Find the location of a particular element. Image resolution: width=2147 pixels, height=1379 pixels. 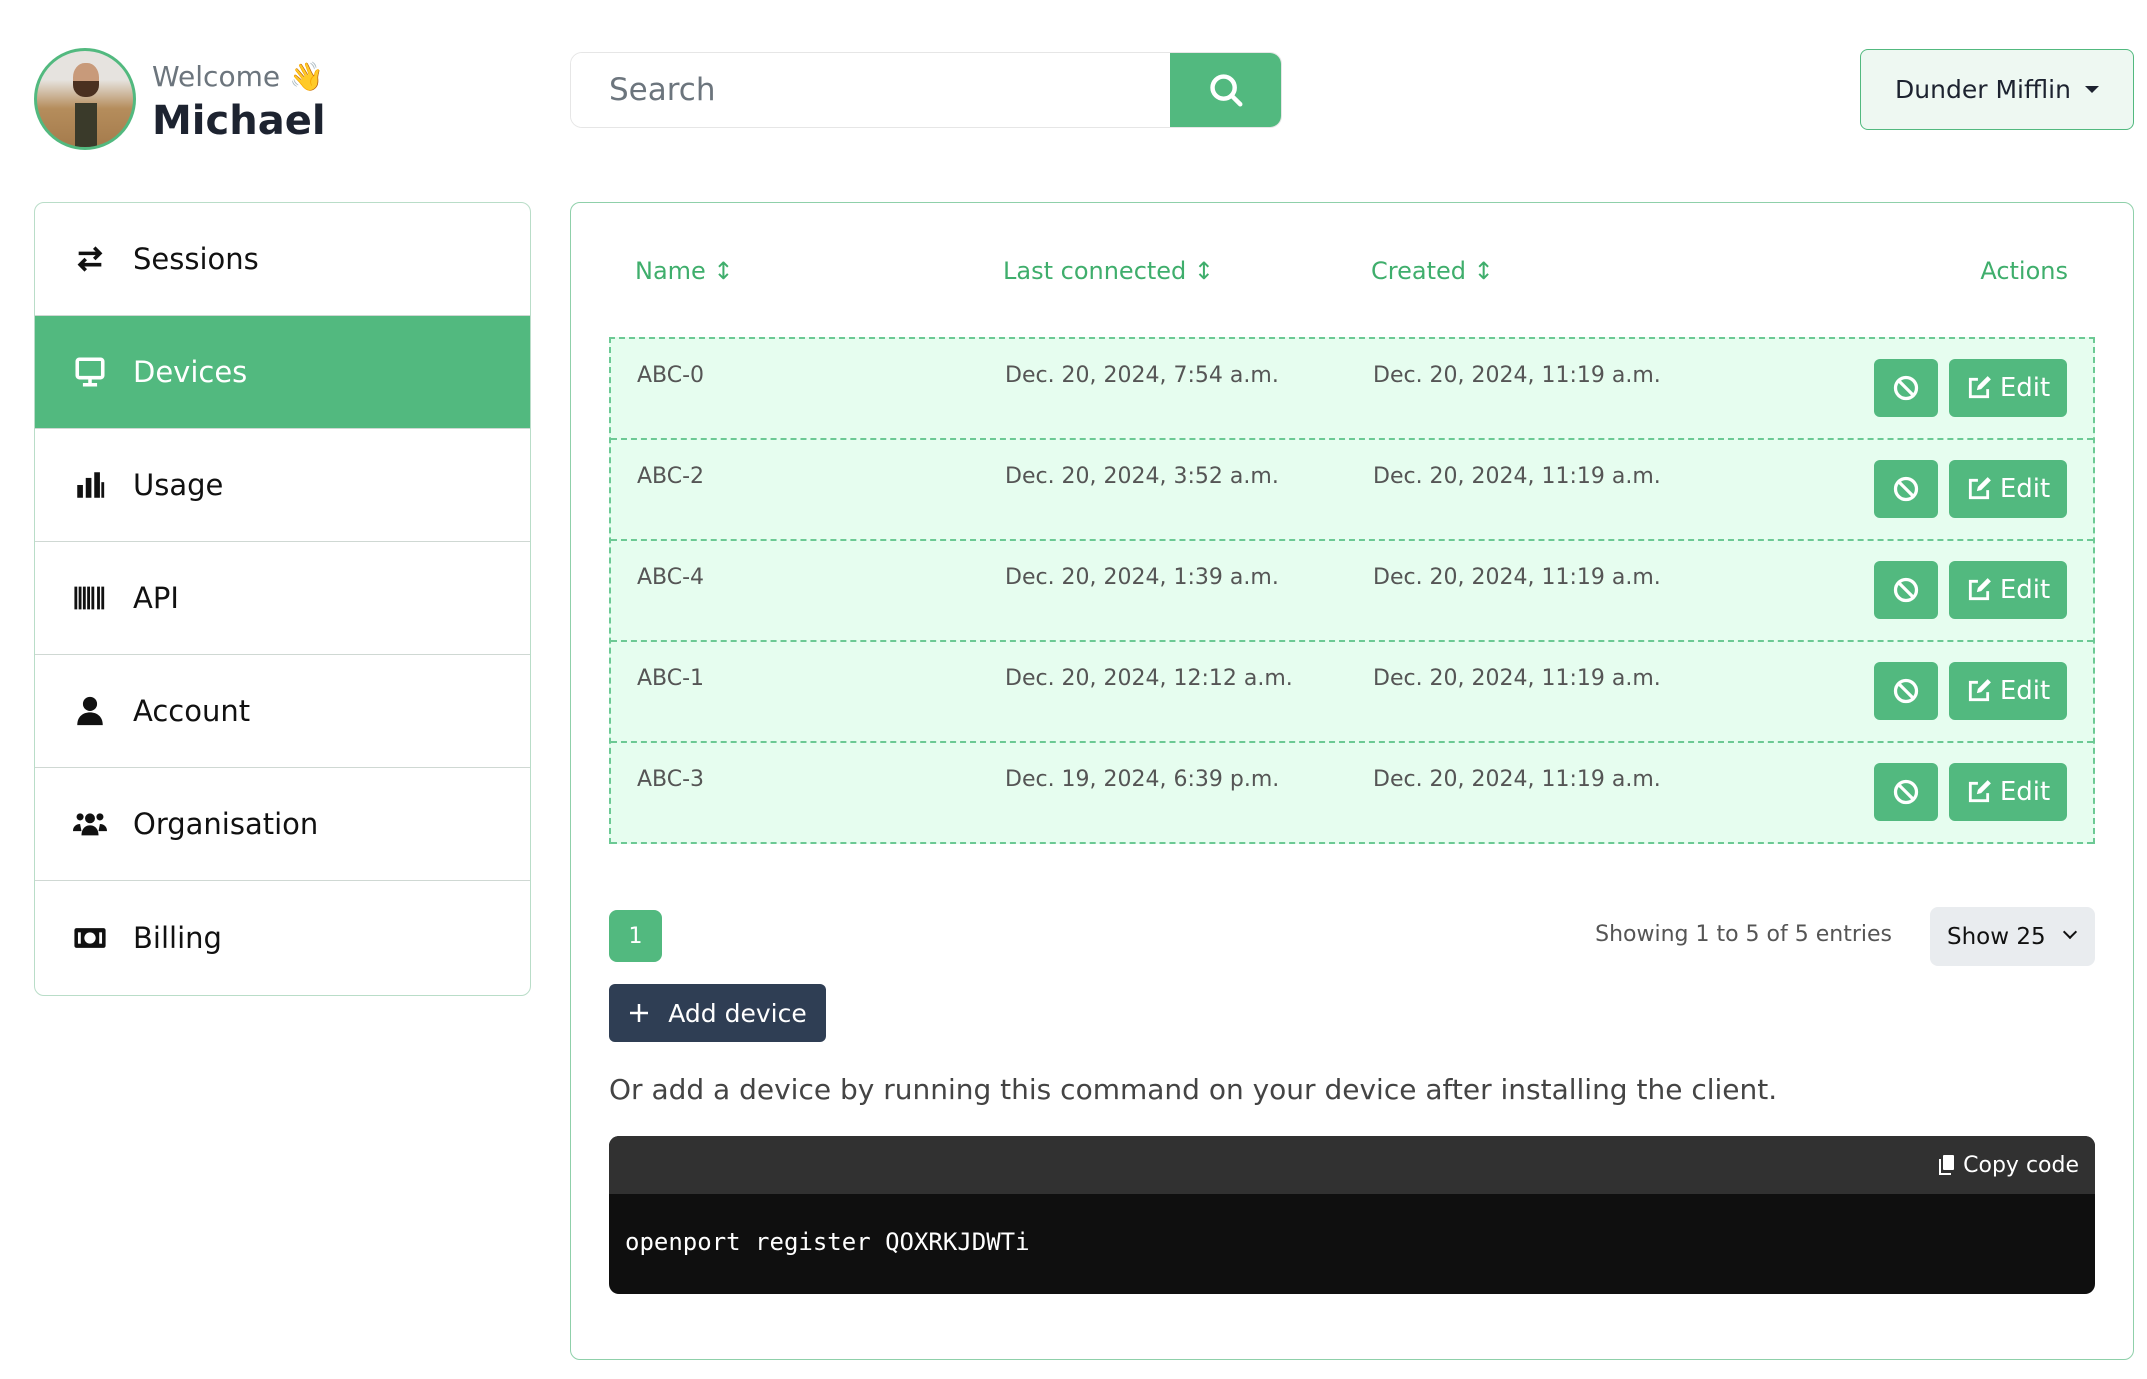

chevron-down-icon is located at coordinates (2070, 932).